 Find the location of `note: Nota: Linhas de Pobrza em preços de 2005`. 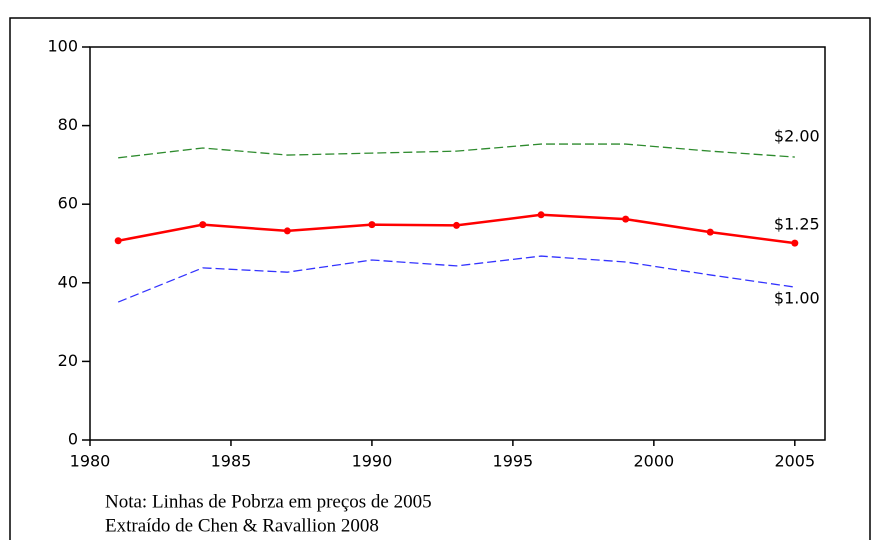

note: Nota: Linhas de Pobrza em preços de 2005 is located at coordinates (268, 501).